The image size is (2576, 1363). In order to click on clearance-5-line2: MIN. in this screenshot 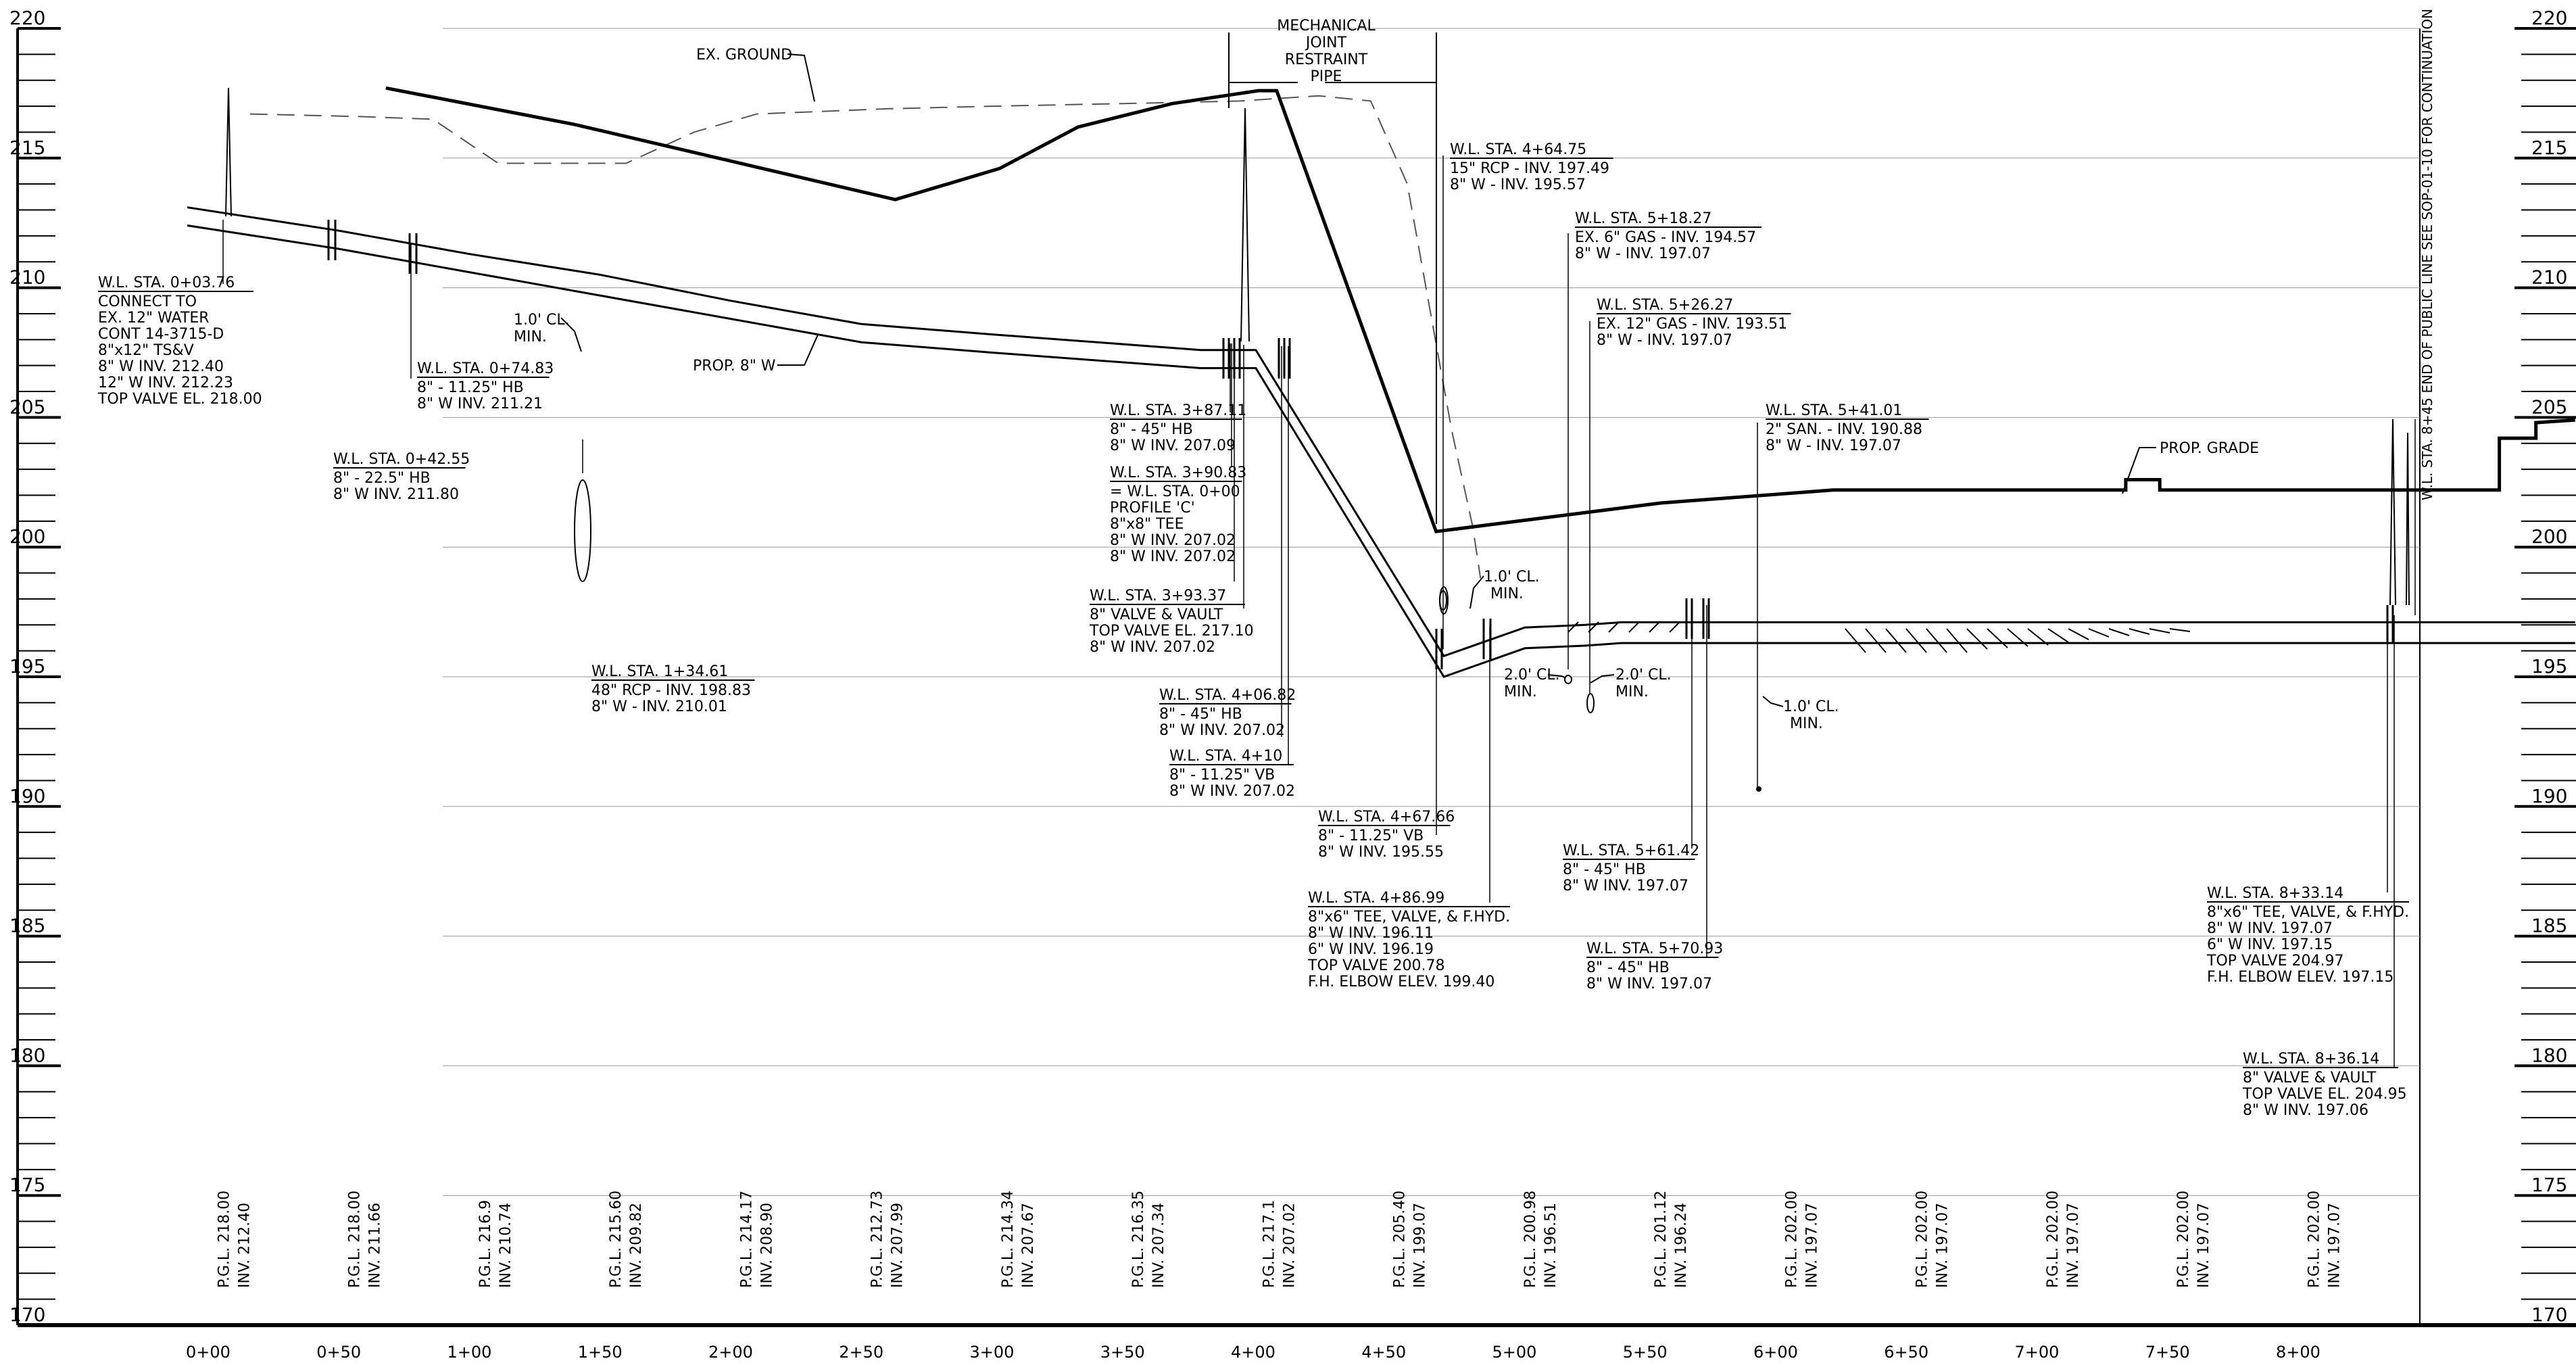, I will do `click(1806, 724)`.